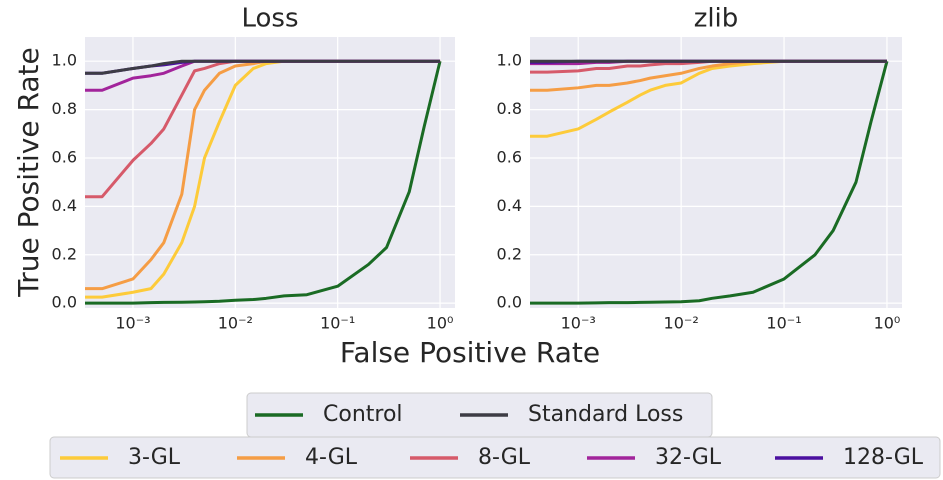  Describe the element at coordinates (470, 352) in the screenshot. I see `x-axis-label: False Positive Rate` at that location.